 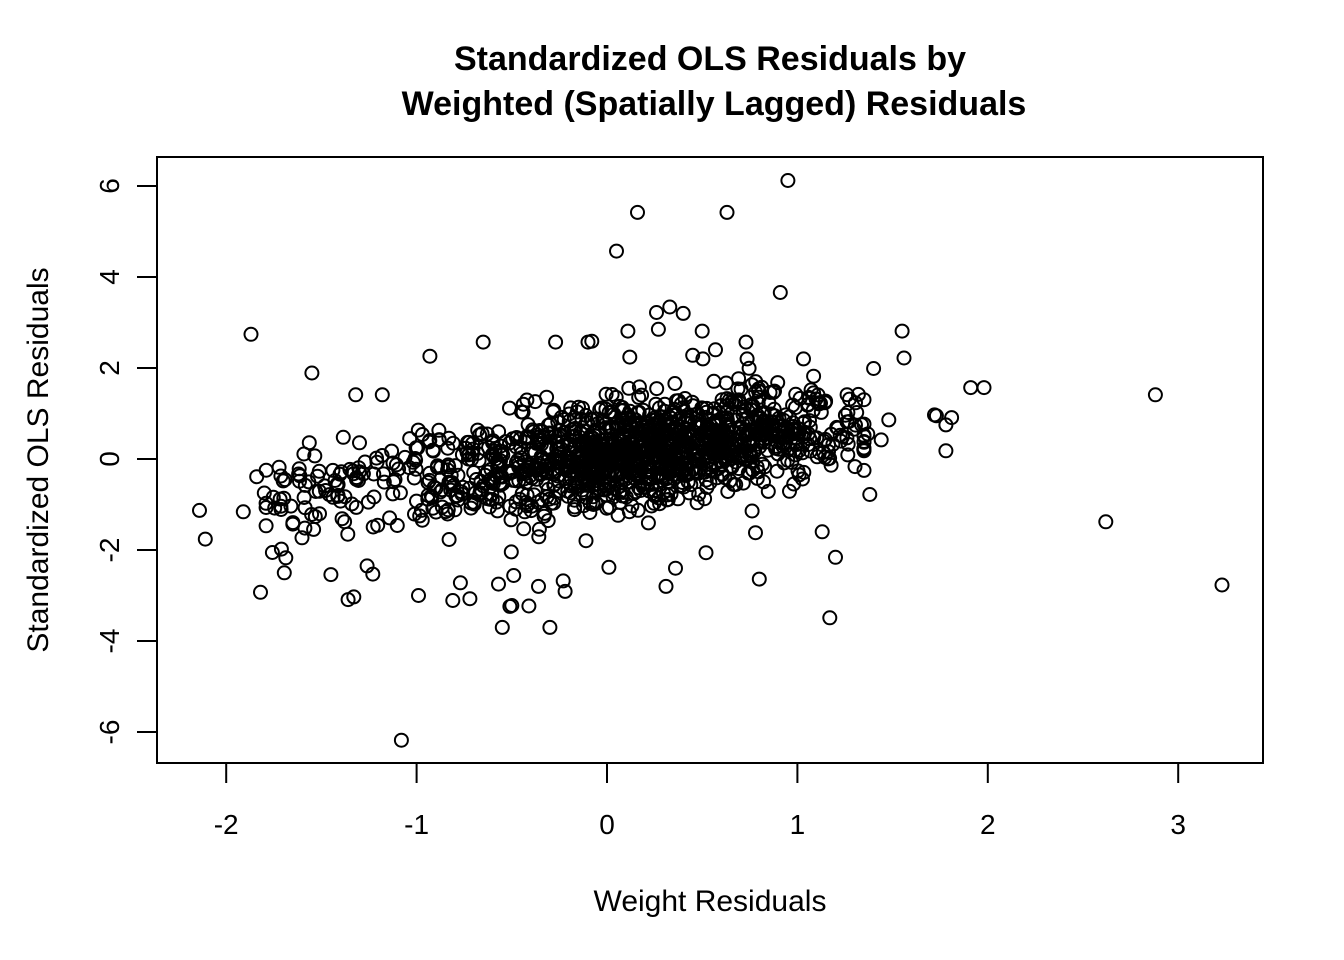 I want to click on x-tick-label: 2, so click(x=988, y=824).